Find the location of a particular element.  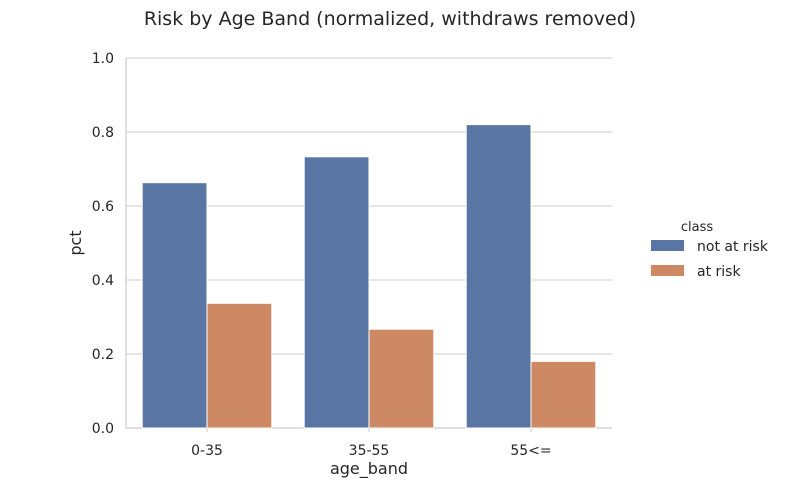

legend: class not at risk at risk is located at coordinates (710, 250).